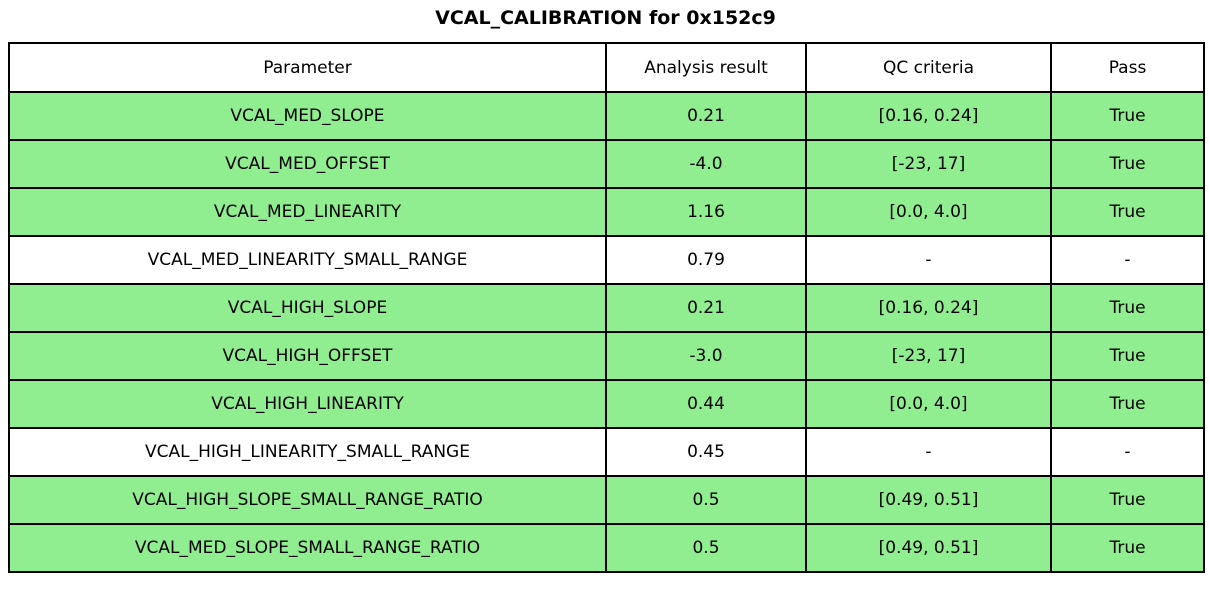  Describe the element at coordinates (1127, 67) in the screenshot. I see `col-header-pass: Pass` at that location.